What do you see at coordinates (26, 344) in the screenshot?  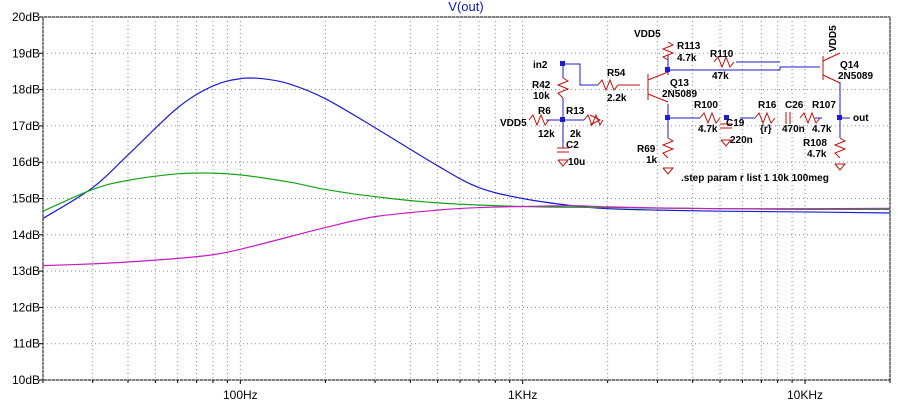 I see `y-tick-label: 11dB` at bounding box center [26, 344].